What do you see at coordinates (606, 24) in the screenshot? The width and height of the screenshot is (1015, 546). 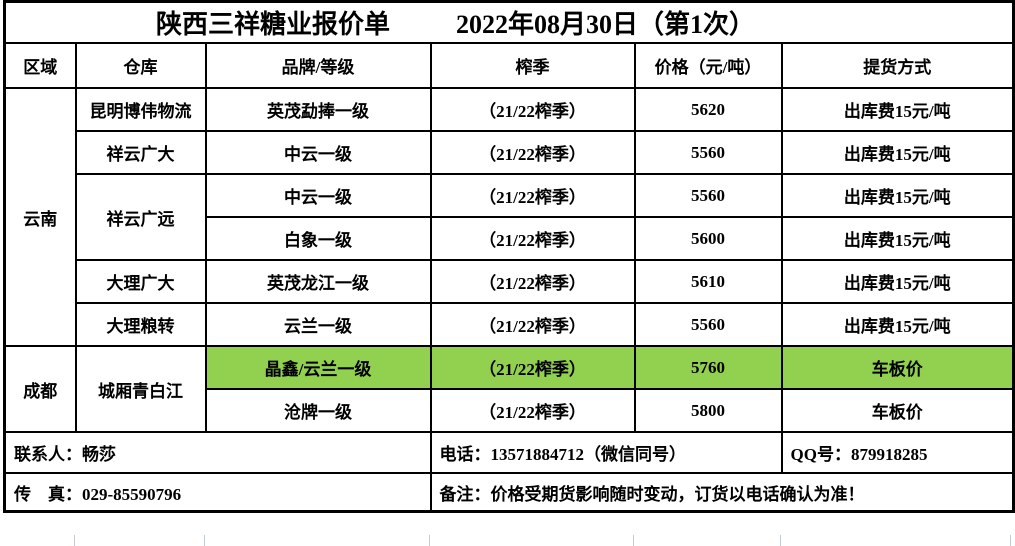 I see `report-date: 2022年08月30日（第1次）` at bounding box center [606, 24].